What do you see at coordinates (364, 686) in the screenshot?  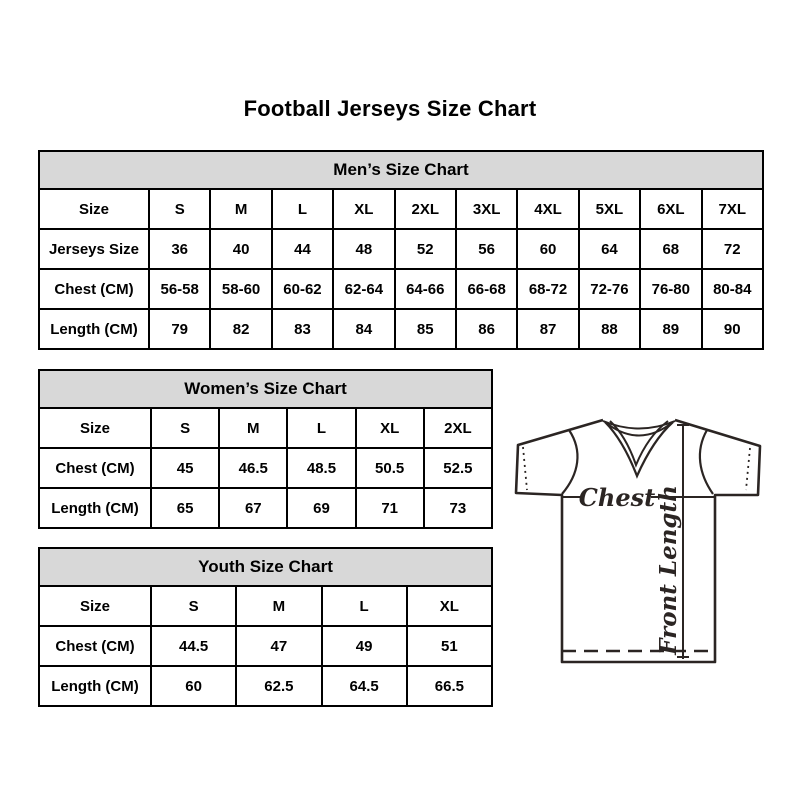 I see `size-value-cell: 64.5` at bounding box center [364, 686].